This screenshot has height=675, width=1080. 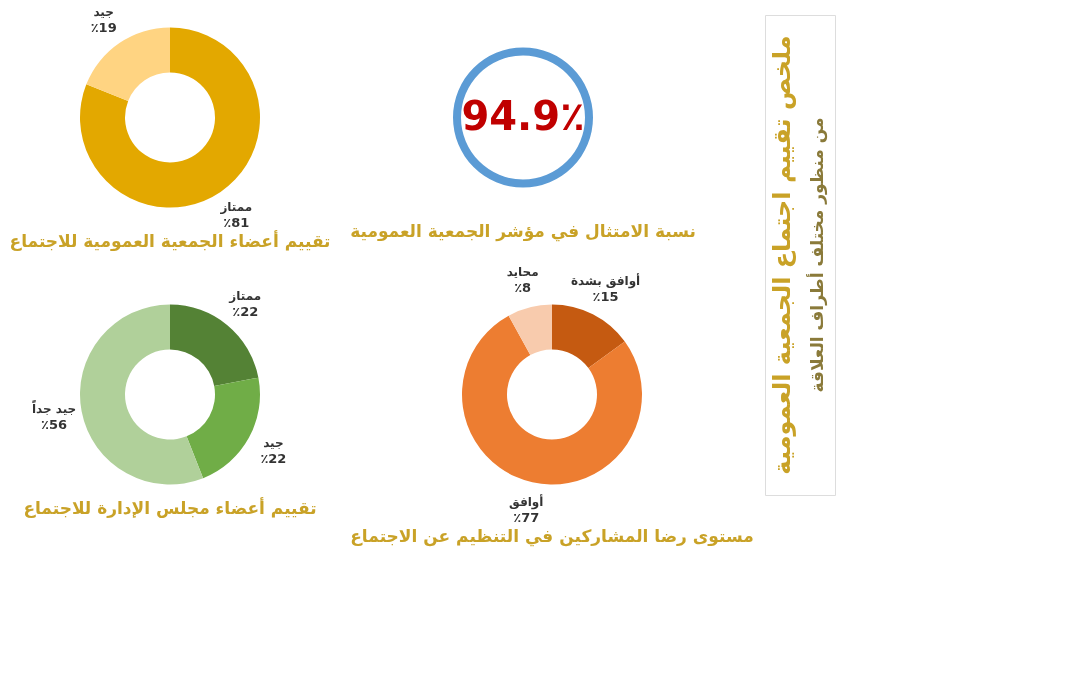 I want to click on data-label: ٪8, so click(x=523, y=288).